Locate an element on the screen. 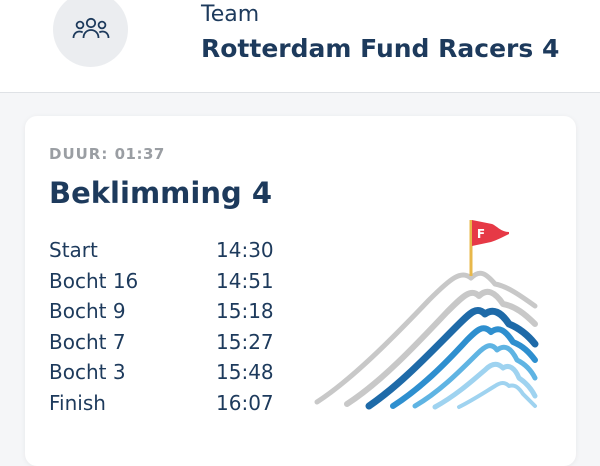 The width and height of the screenshot is (600, 466). segment-name: Start is located at coordinates (73, 250).